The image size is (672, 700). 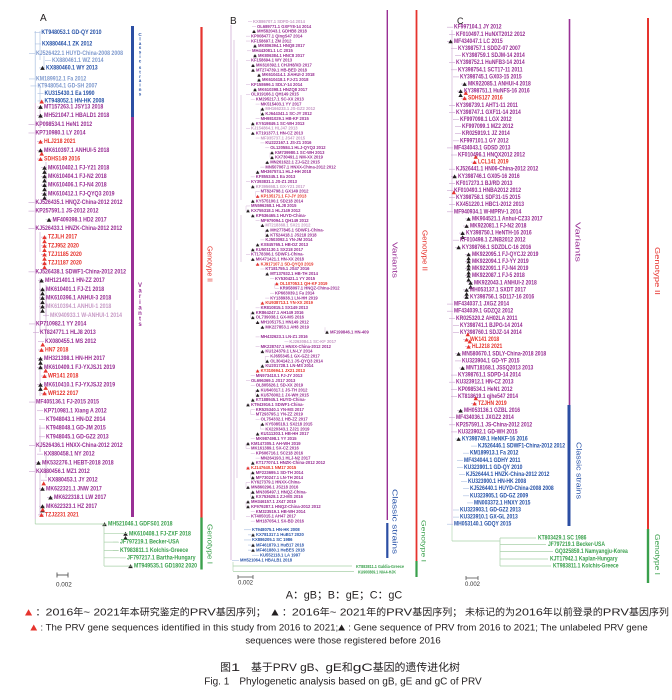 I want to click on svg-text: KX880453.1 JY 2012, so click(x=73, y=480).